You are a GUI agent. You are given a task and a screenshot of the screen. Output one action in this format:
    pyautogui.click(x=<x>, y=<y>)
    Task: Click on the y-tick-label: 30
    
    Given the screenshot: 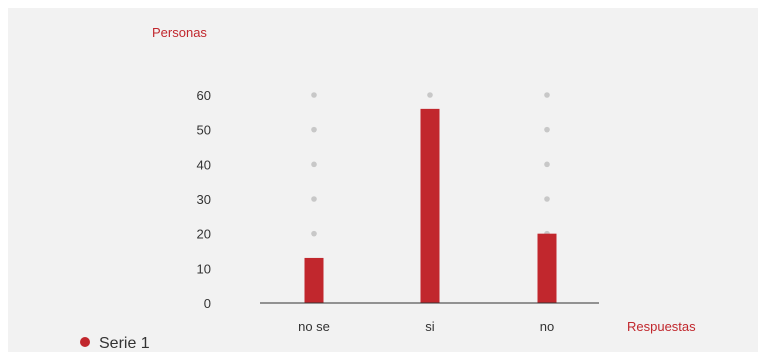 What is the action you would take?
    pyautogui.click(x=204, y=199)
    